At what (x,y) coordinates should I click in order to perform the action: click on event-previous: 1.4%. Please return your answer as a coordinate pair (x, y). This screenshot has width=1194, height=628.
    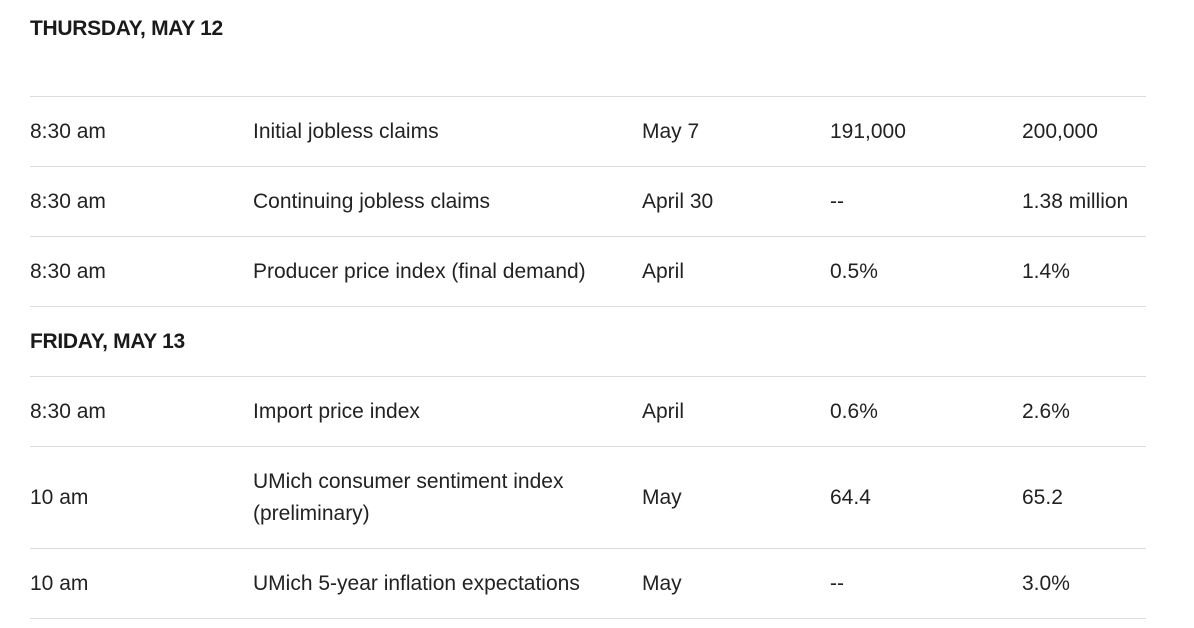
    Looking at the image, I should click on (1046, 271).